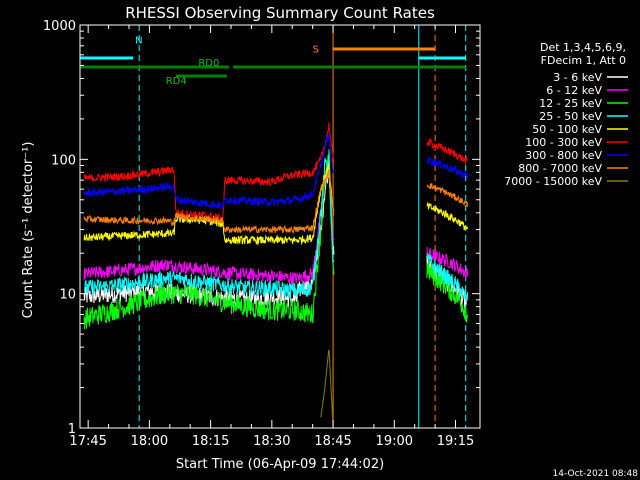 The image size is (640, 480). Describe the element at coordinates (567, 129) in the screenshot. I see `legend-label: 50 - 100 keV` at that location.